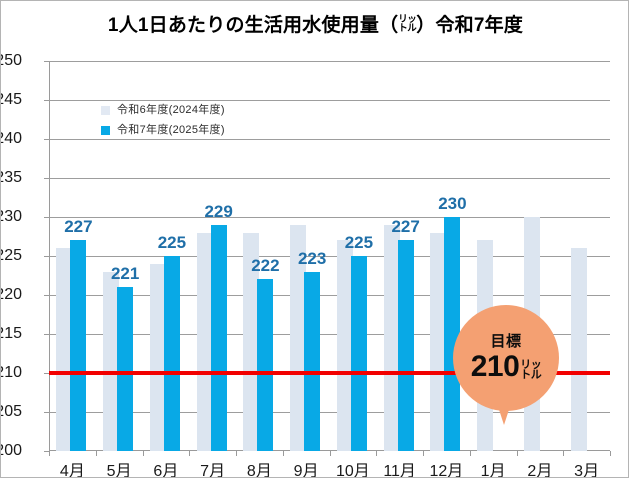  Describe the element at coordinates (531, 364) in the screenshot. I see `callout-unit-line1: リッ` at that location.